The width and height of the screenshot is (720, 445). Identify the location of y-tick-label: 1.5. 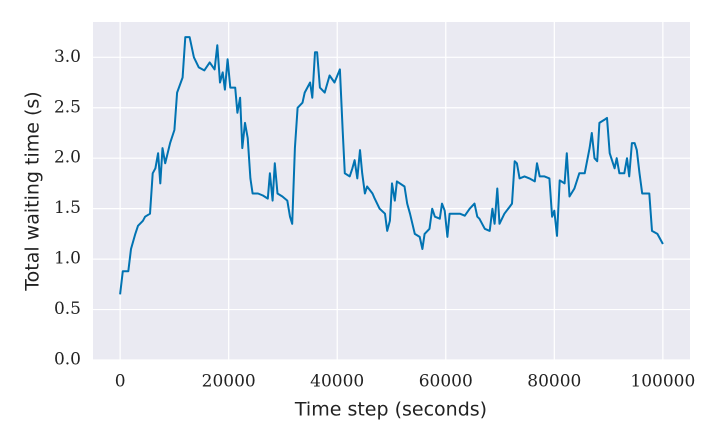
(67, 208).